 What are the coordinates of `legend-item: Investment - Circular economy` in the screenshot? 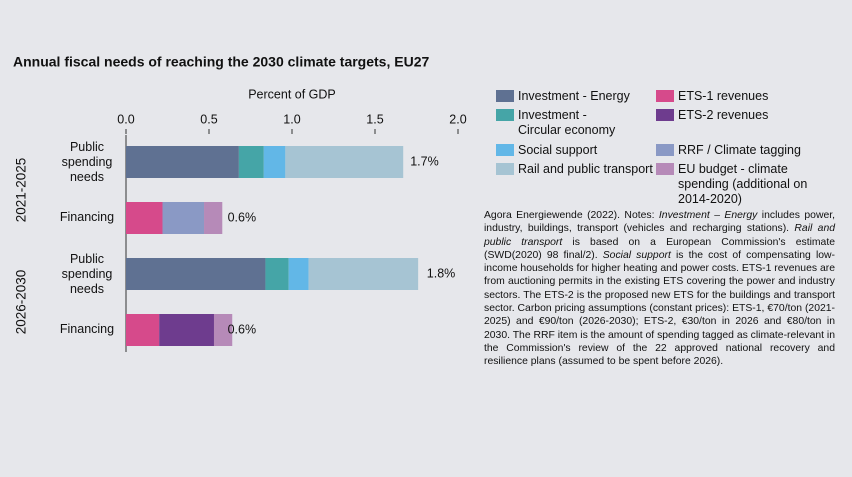 It's located at (571, 123).